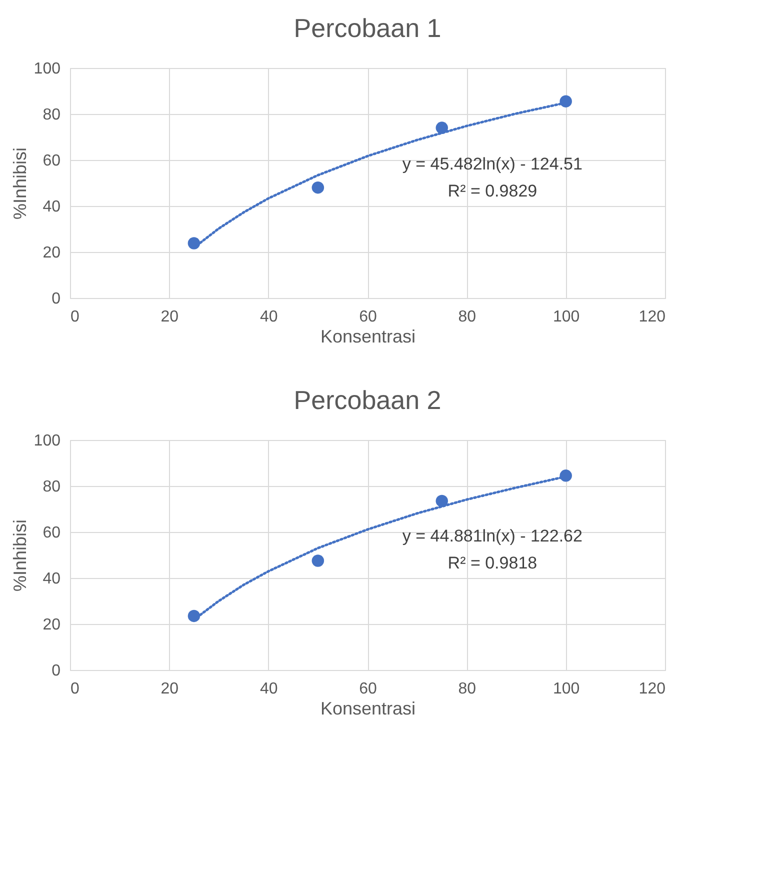 The image size is (774, 885). Describe the element at coordinates (493, 563) in the screenshot. I see `annotation: R² = 0.9818` at that location.